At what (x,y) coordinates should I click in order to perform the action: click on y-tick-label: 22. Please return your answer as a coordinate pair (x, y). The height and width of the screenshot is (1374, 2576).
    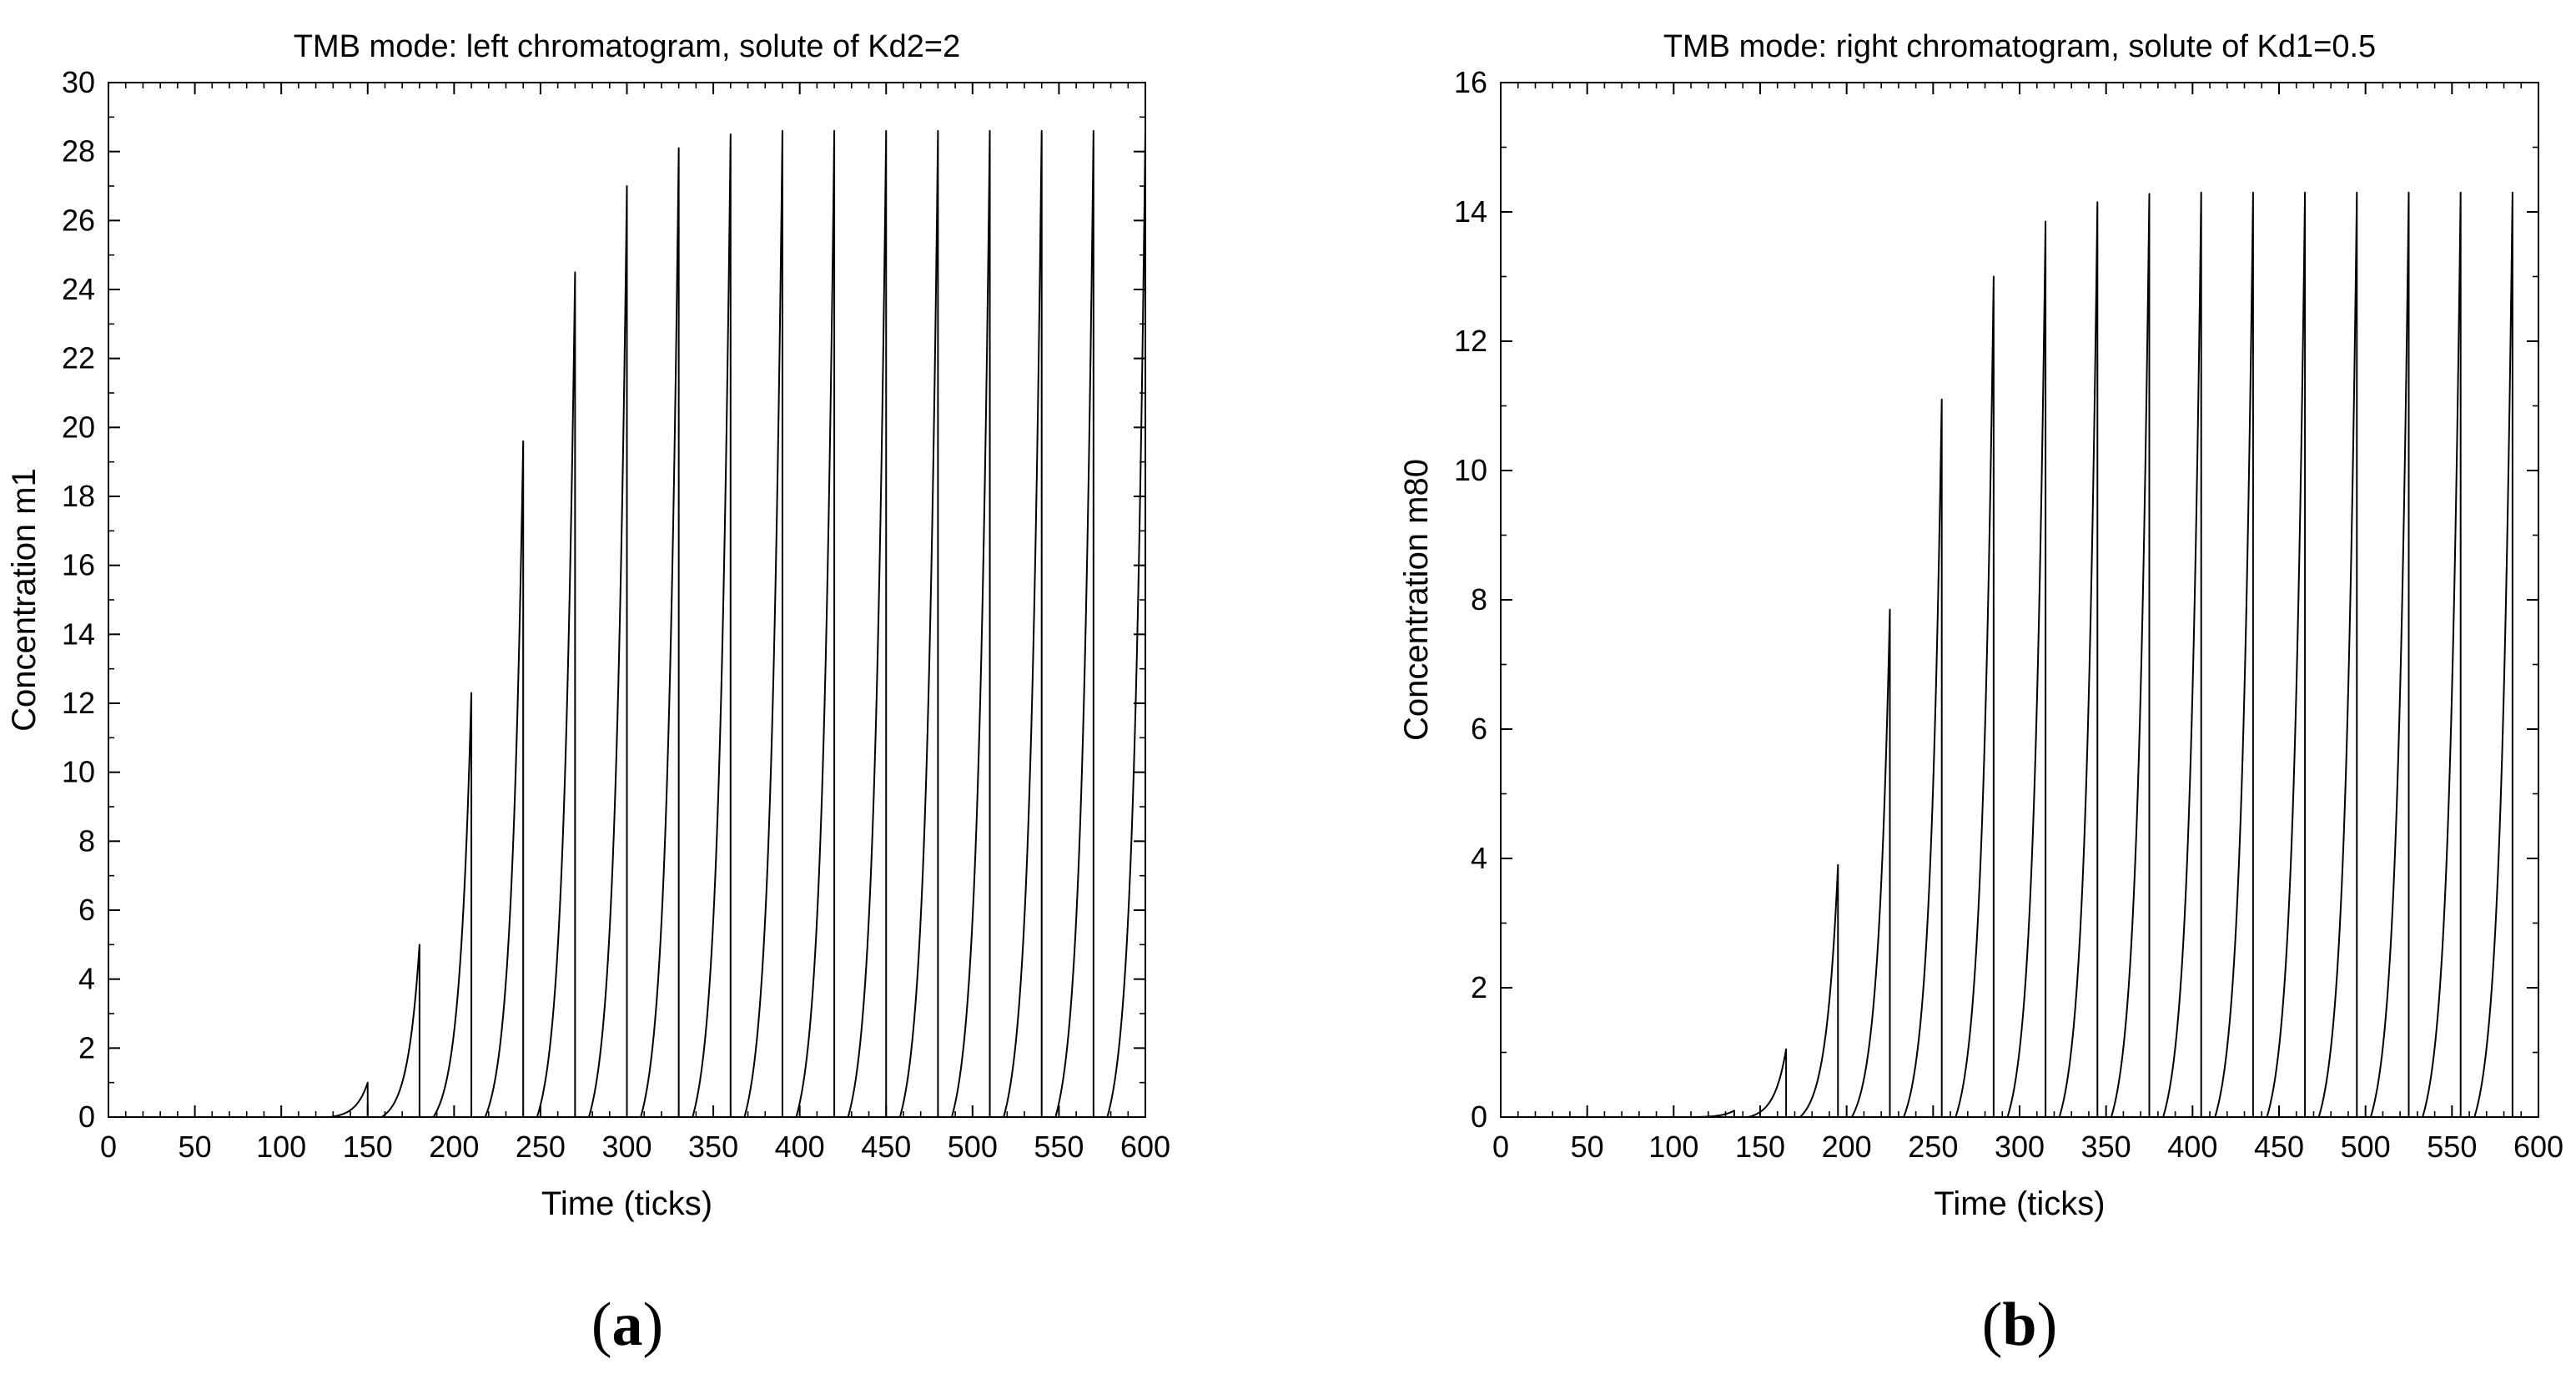
    Looking at the image, I should click on (78, 358).